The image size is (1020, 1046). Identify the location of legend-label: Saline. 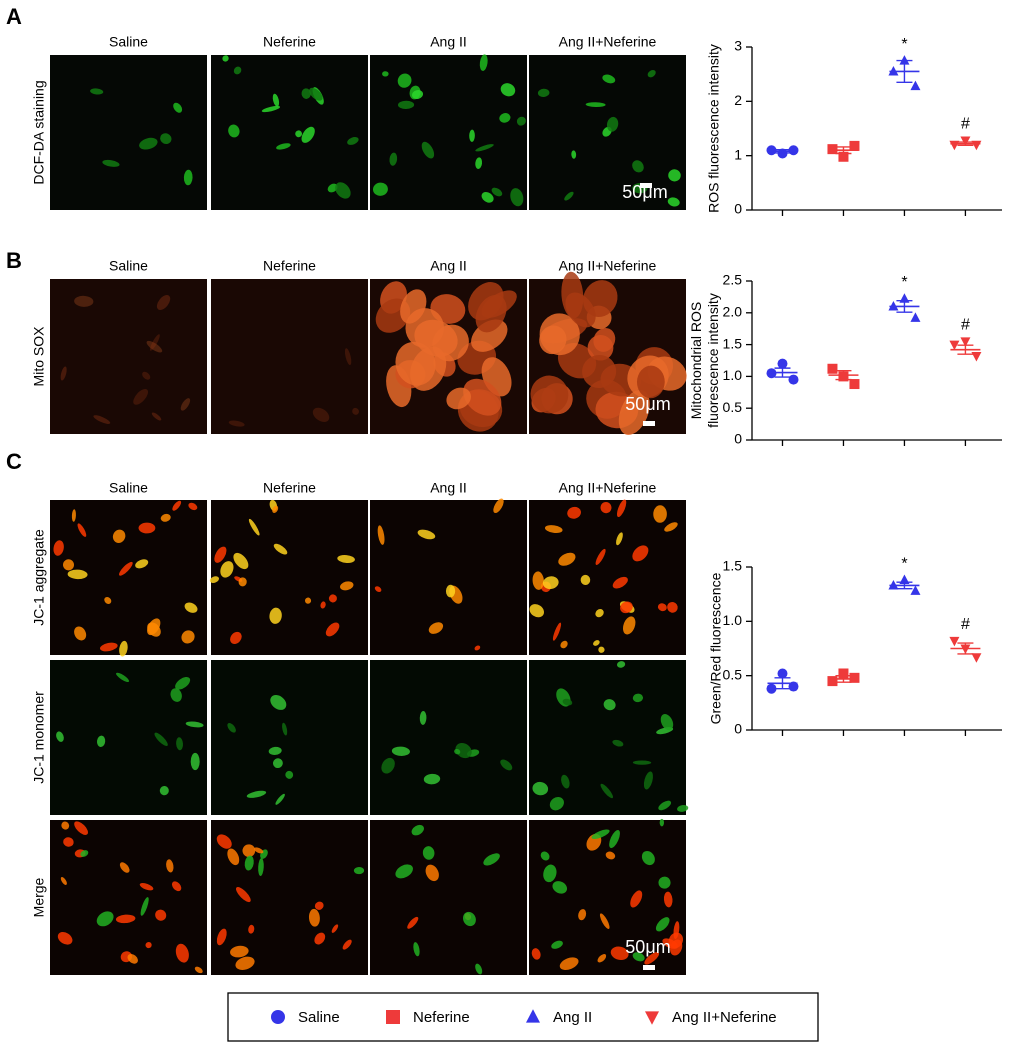
(319, 1017).